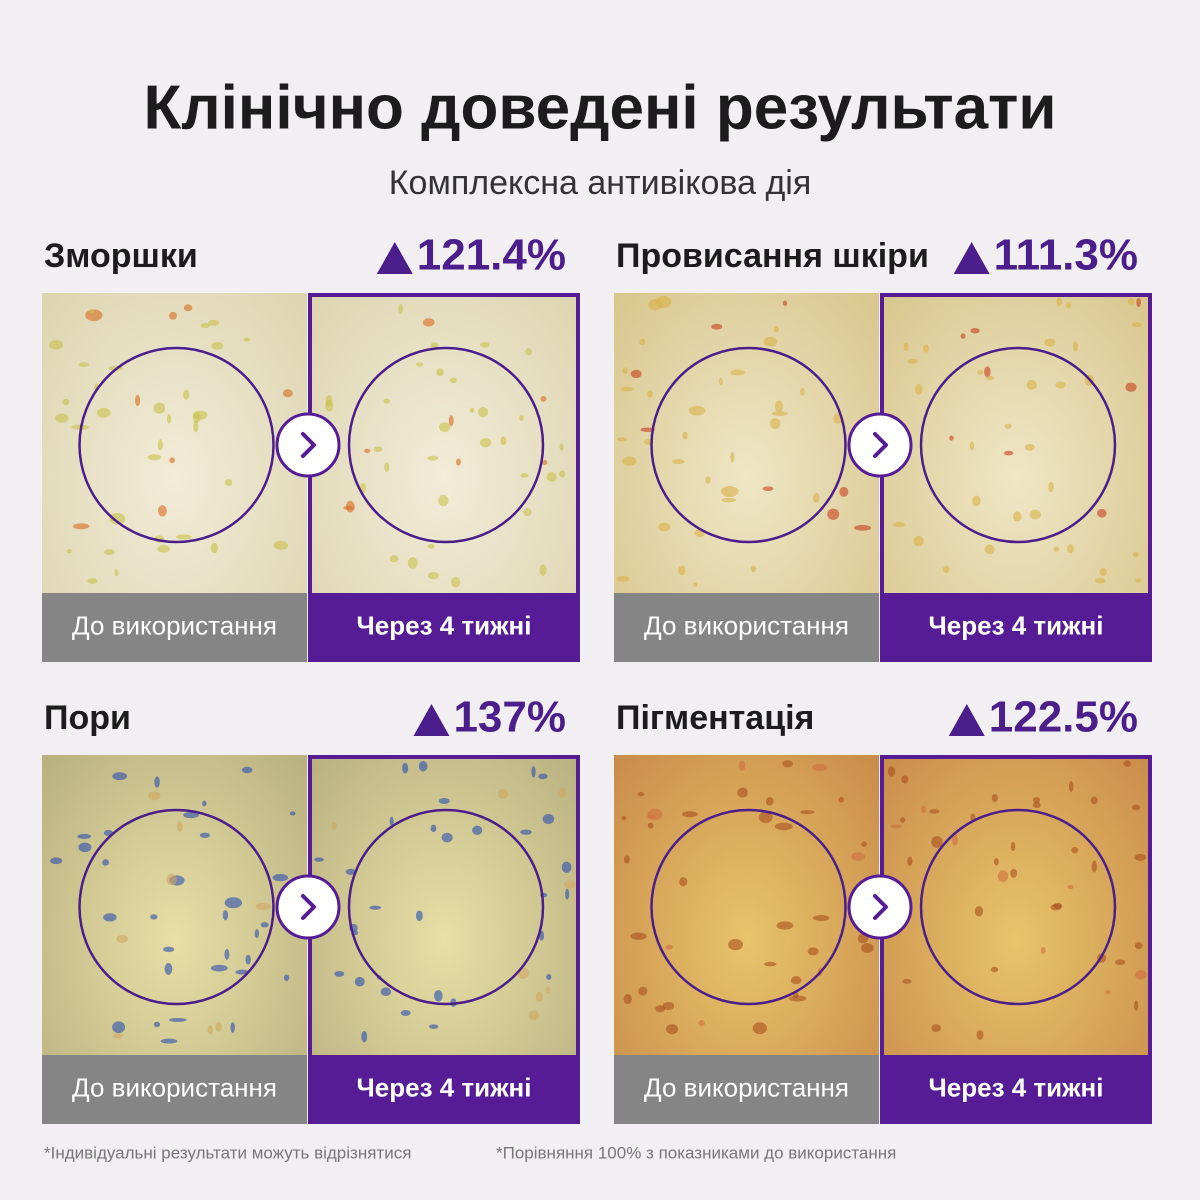 Image resolution: width=1200 pixels, height=1200 pixels. I want to click on arrow-chevron, so click(308, 445).